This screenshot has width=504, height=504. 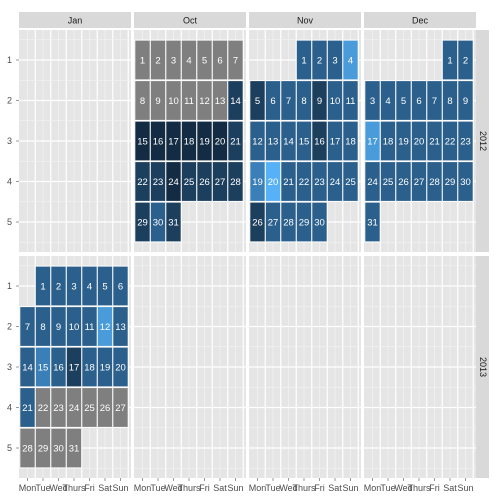 I want to click on tile-label: 4, so click(x=89, y=287).